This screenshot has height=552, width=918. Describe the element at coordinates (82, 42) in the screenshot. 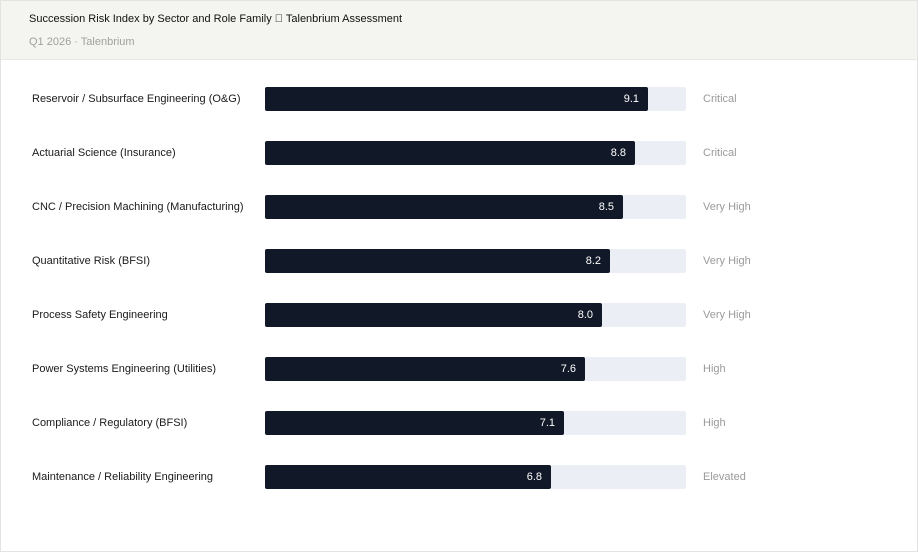

I see `chart-subtitle: Q1 2026 · Talenbrium` at that location.